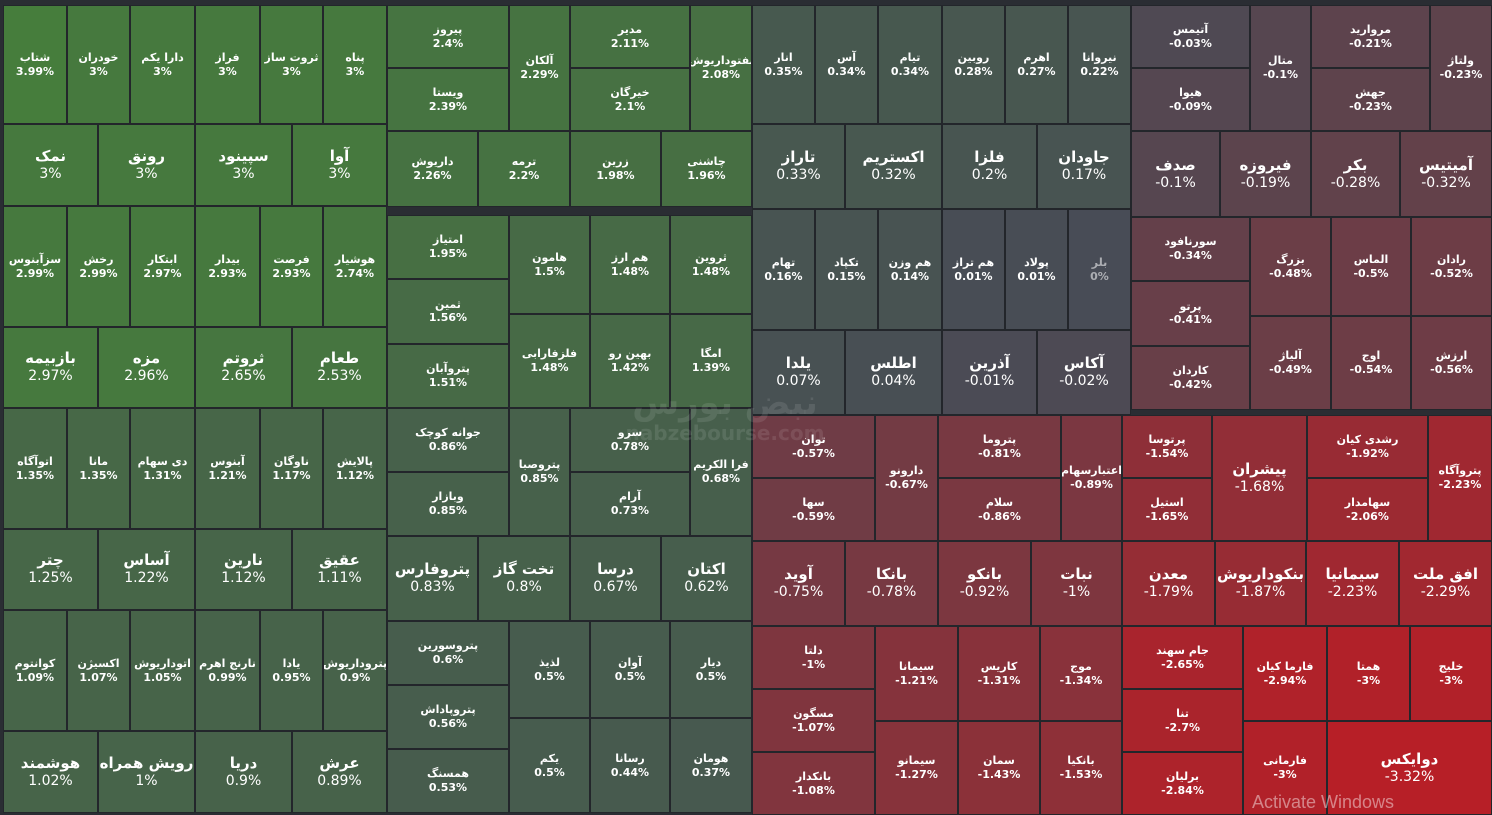  What do you see at coordinates (355, 64) in the screenshot?
I see `treemap-tile: پناه 3%` at bounding box center [355, 64].